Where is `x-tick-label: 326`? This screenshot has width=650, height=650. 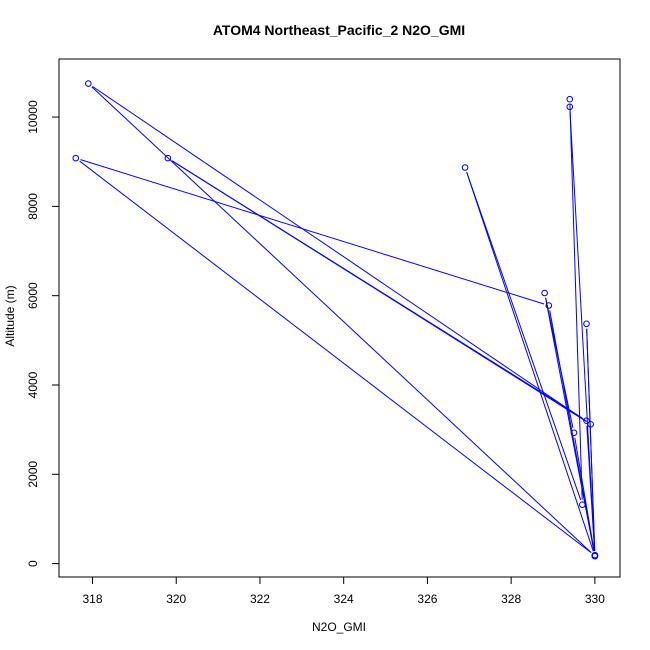
x-tick-label: 326 is located at coordinates (427, 599).